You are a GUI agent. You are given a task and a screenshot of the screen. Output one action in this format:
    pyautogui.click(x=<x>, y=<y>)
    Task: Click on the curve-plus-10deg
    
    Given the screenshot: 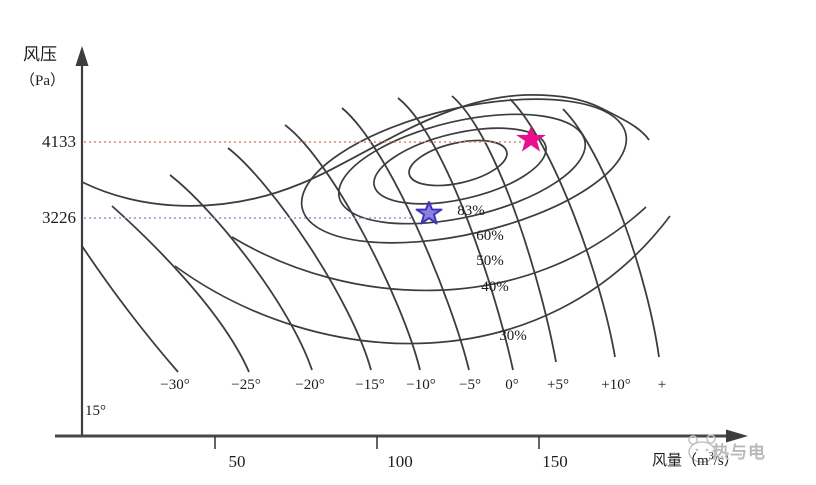 What is the action you would take?
    pyautogui.click(x=562, y=228)
    